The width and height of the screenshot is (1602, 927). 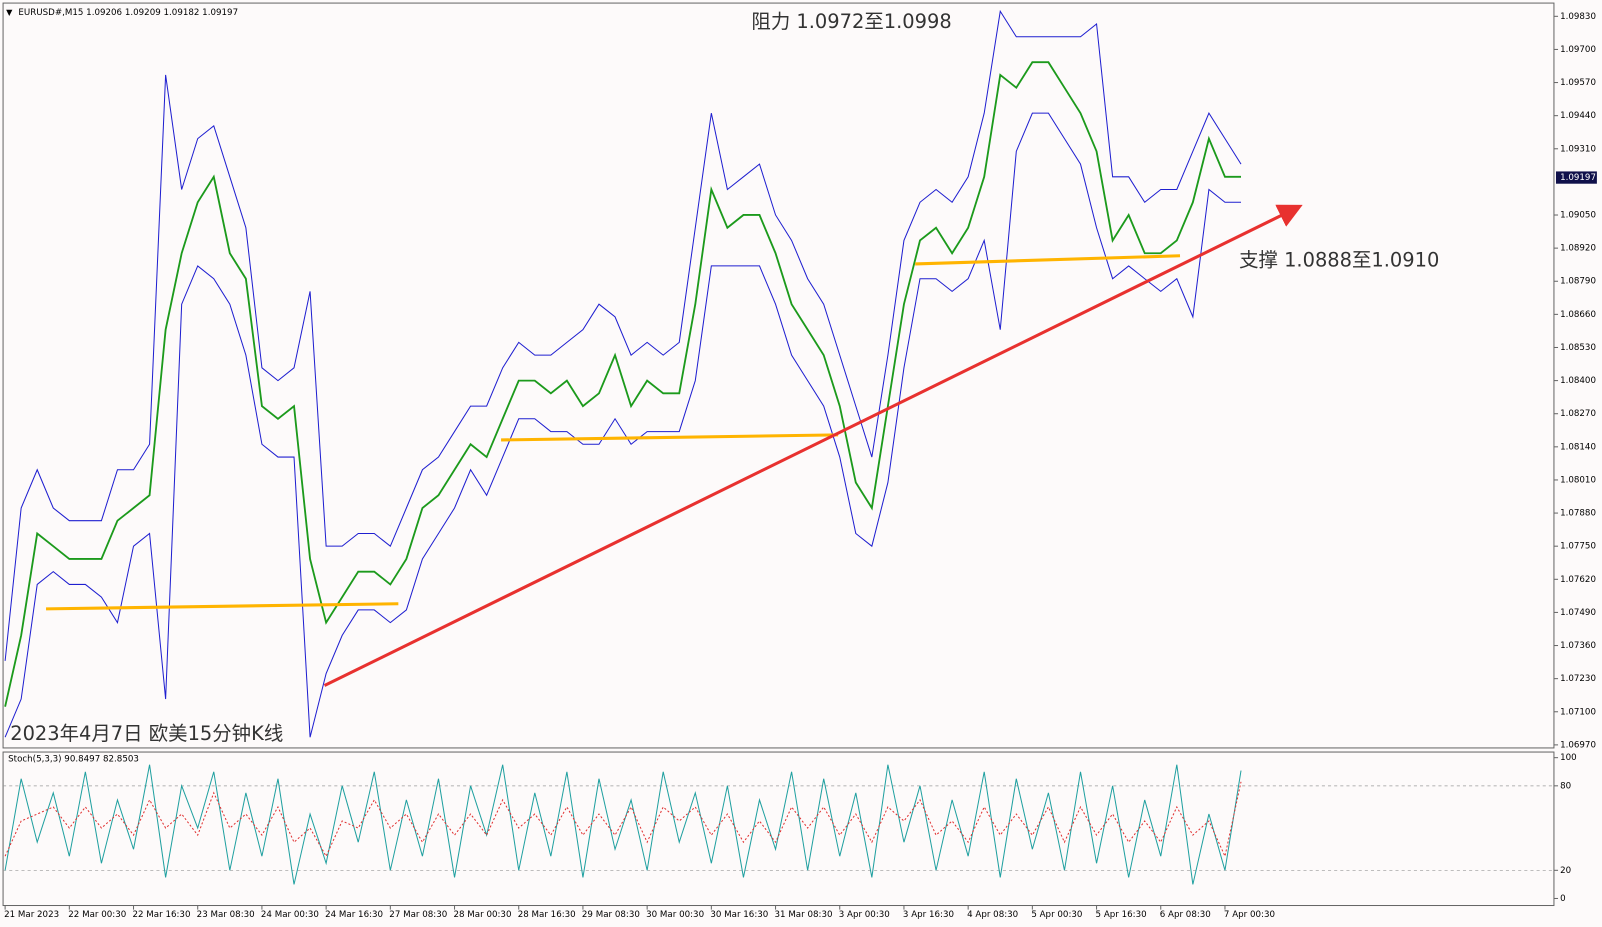 I want to click on y-tick-label: 1.08400, so click(x=1578, y=381).